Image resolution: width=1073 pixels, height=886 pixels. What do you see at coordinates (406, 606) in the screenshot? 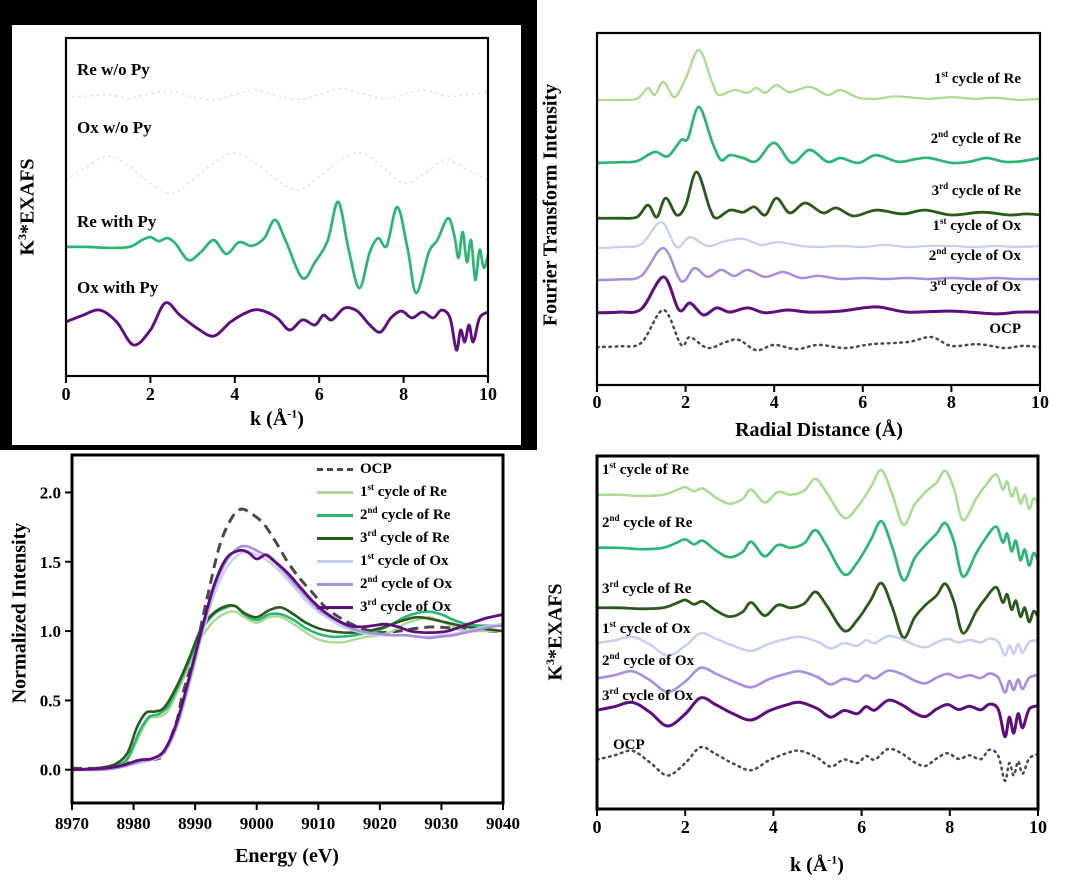
I see `legend-label: 3rd cycle of Ox` at bounding box center [406, 606].